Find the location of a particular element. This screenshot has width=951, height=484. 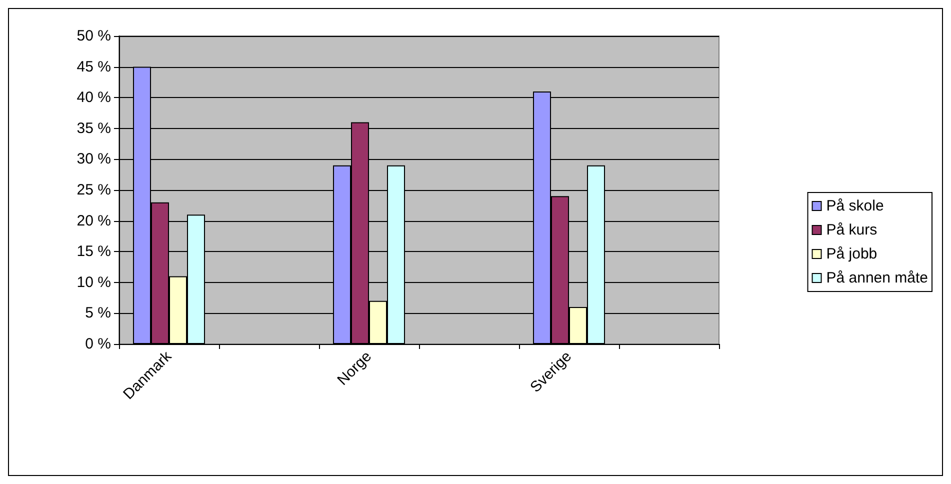

y-tick-label: 30 % is located at coordinates (93, 159).